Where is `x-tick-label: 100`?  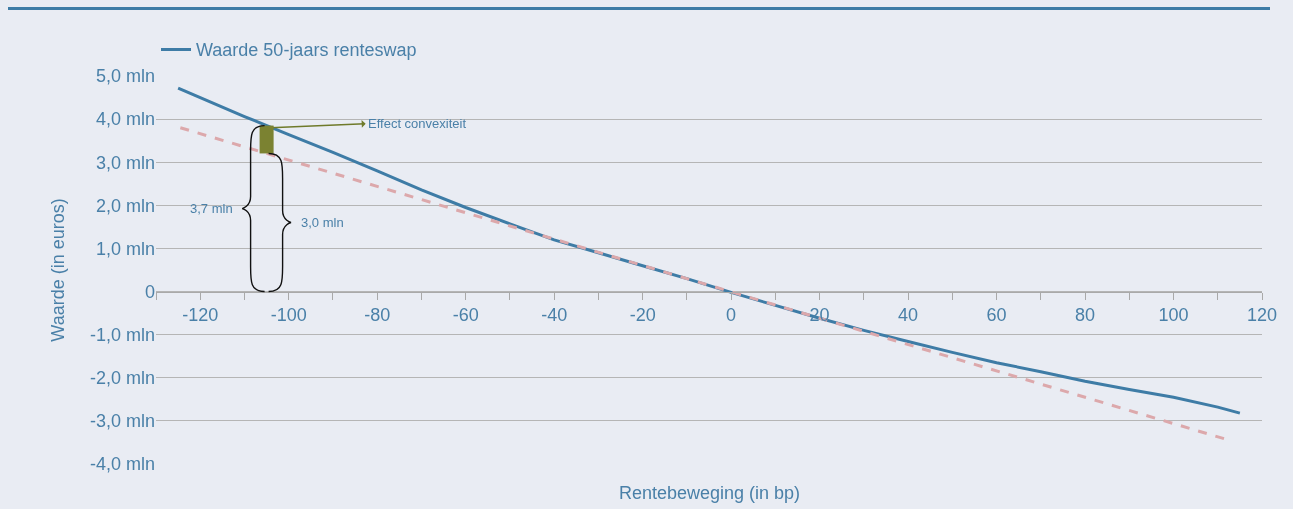 x-tick-label: 100 is located at coordinates (1173, 315).